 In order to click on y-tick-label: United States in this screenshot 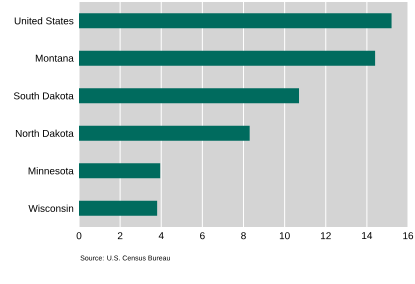, I will do `click(44, 20)`.